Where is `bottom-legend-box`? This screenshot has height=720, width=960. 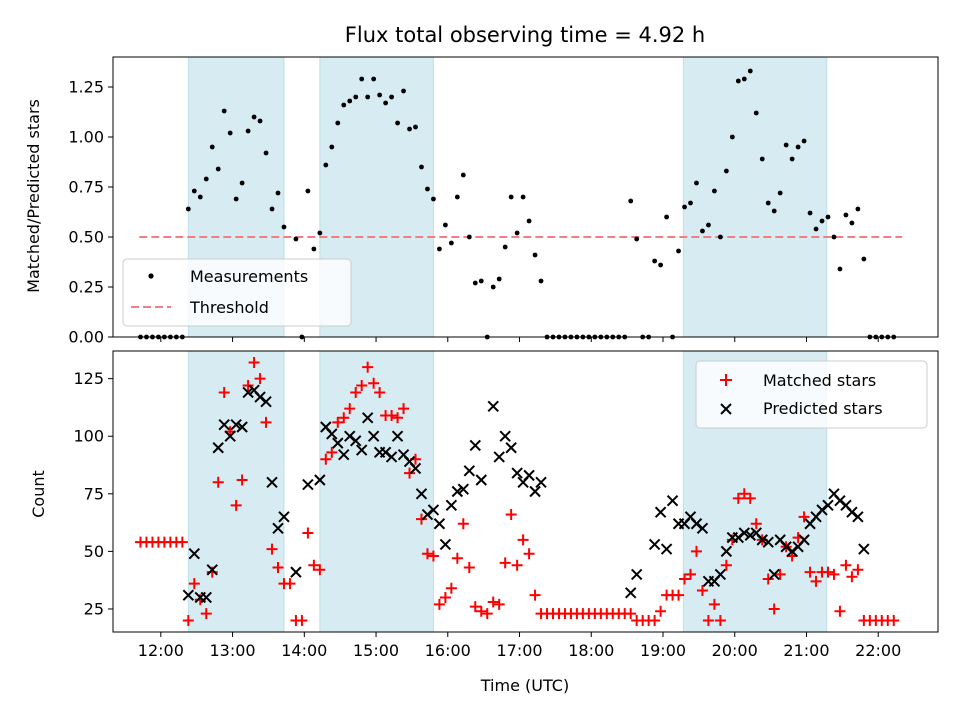 bottom-legend-box is located at coordinates (811, 394).